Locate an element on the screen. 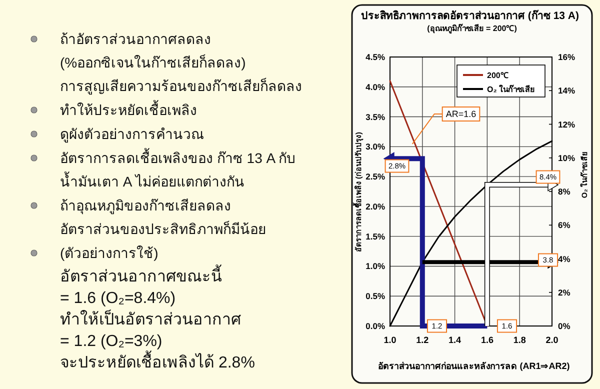  text: ถ้าอุณหภูมิของก๊าซเสียลดลง อัตราส่วนของประสิทธิภาพก็มีน้อย is located at coordinates (163, 217).